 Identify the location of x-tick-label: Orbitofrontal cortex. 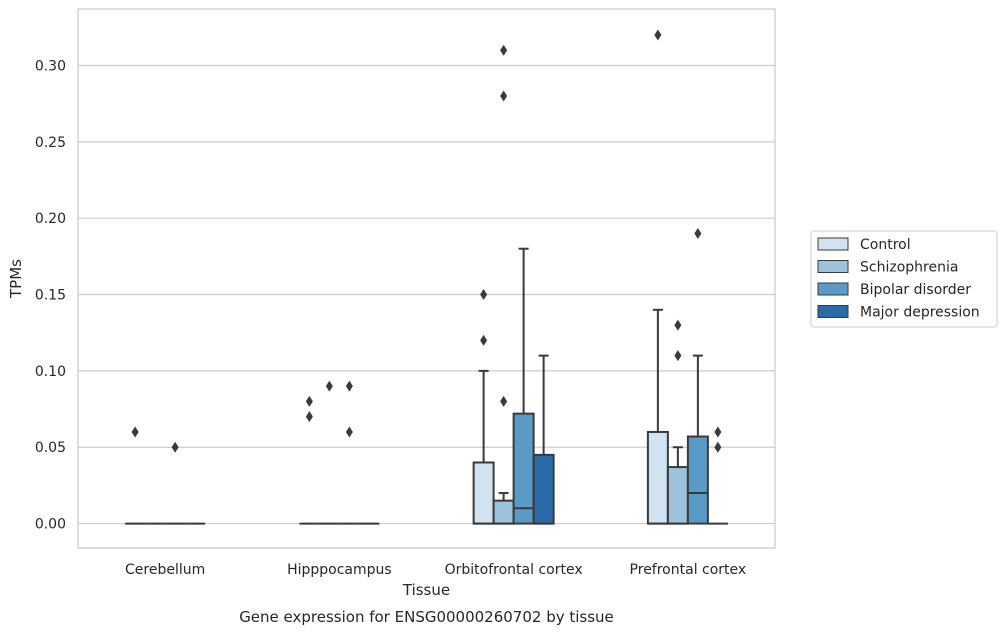
(514, 570).